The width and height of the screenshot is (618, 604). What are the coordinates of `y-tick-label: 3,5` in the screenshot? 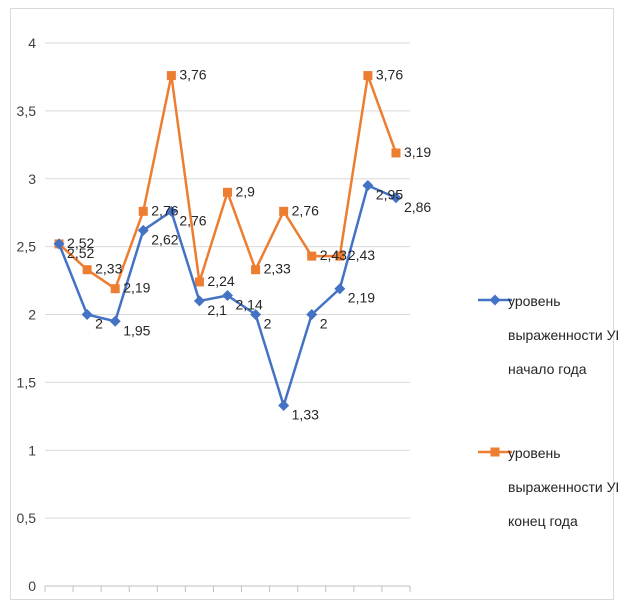 It's located at (27, 111).